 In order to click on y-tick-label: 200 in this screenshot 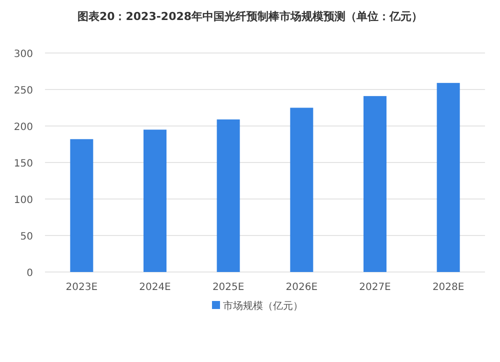, I will do `click(23, 127)`.